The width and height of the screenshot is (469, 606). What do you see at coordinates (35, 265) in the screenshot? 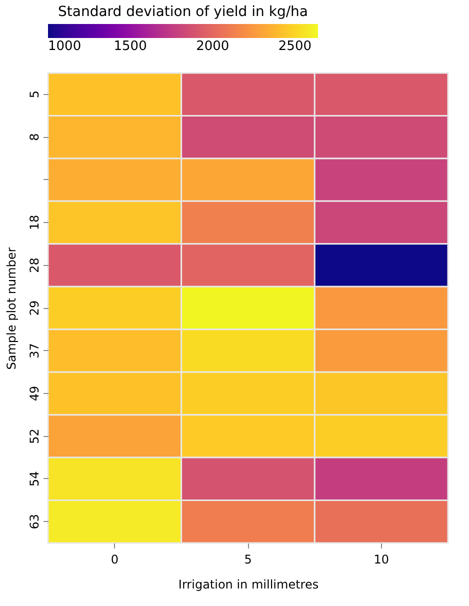
I see `y-tick-label: 28` at bounding box center [35, 265].